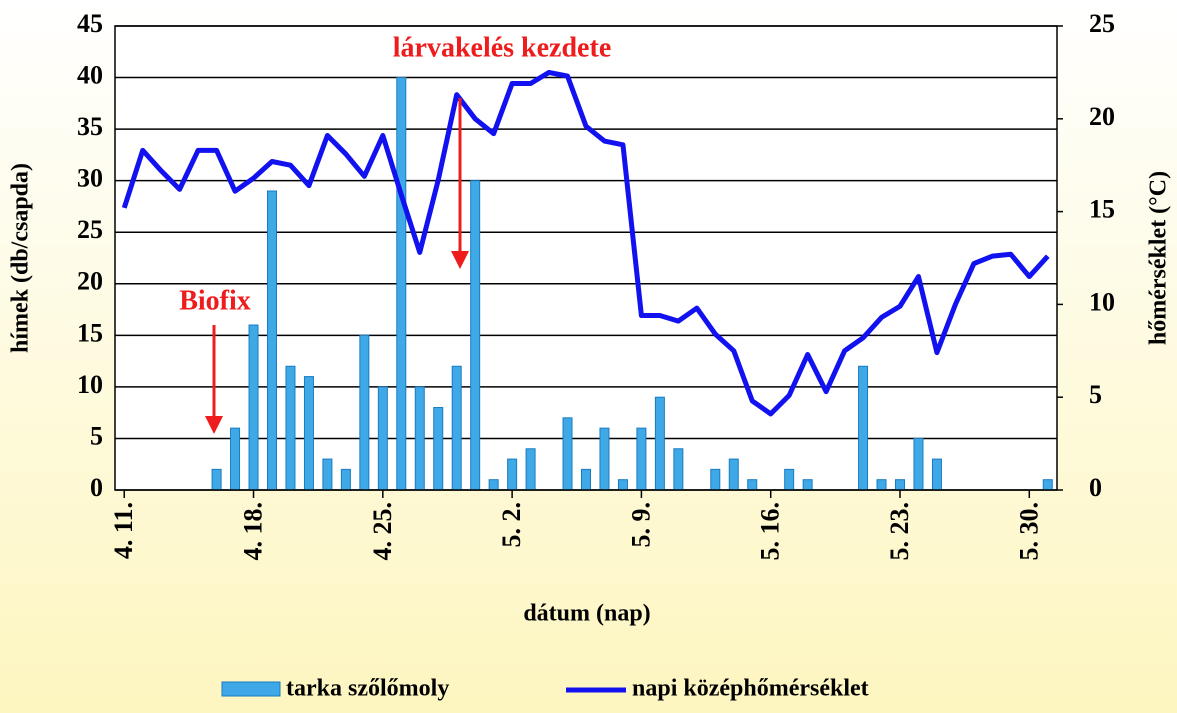 The width and height of the screenshot is (1177, 713). What do you see at coordinates (90, 75) in the screenshot?
I see `y-tick-label: 40` at bounding box center [90, 75].